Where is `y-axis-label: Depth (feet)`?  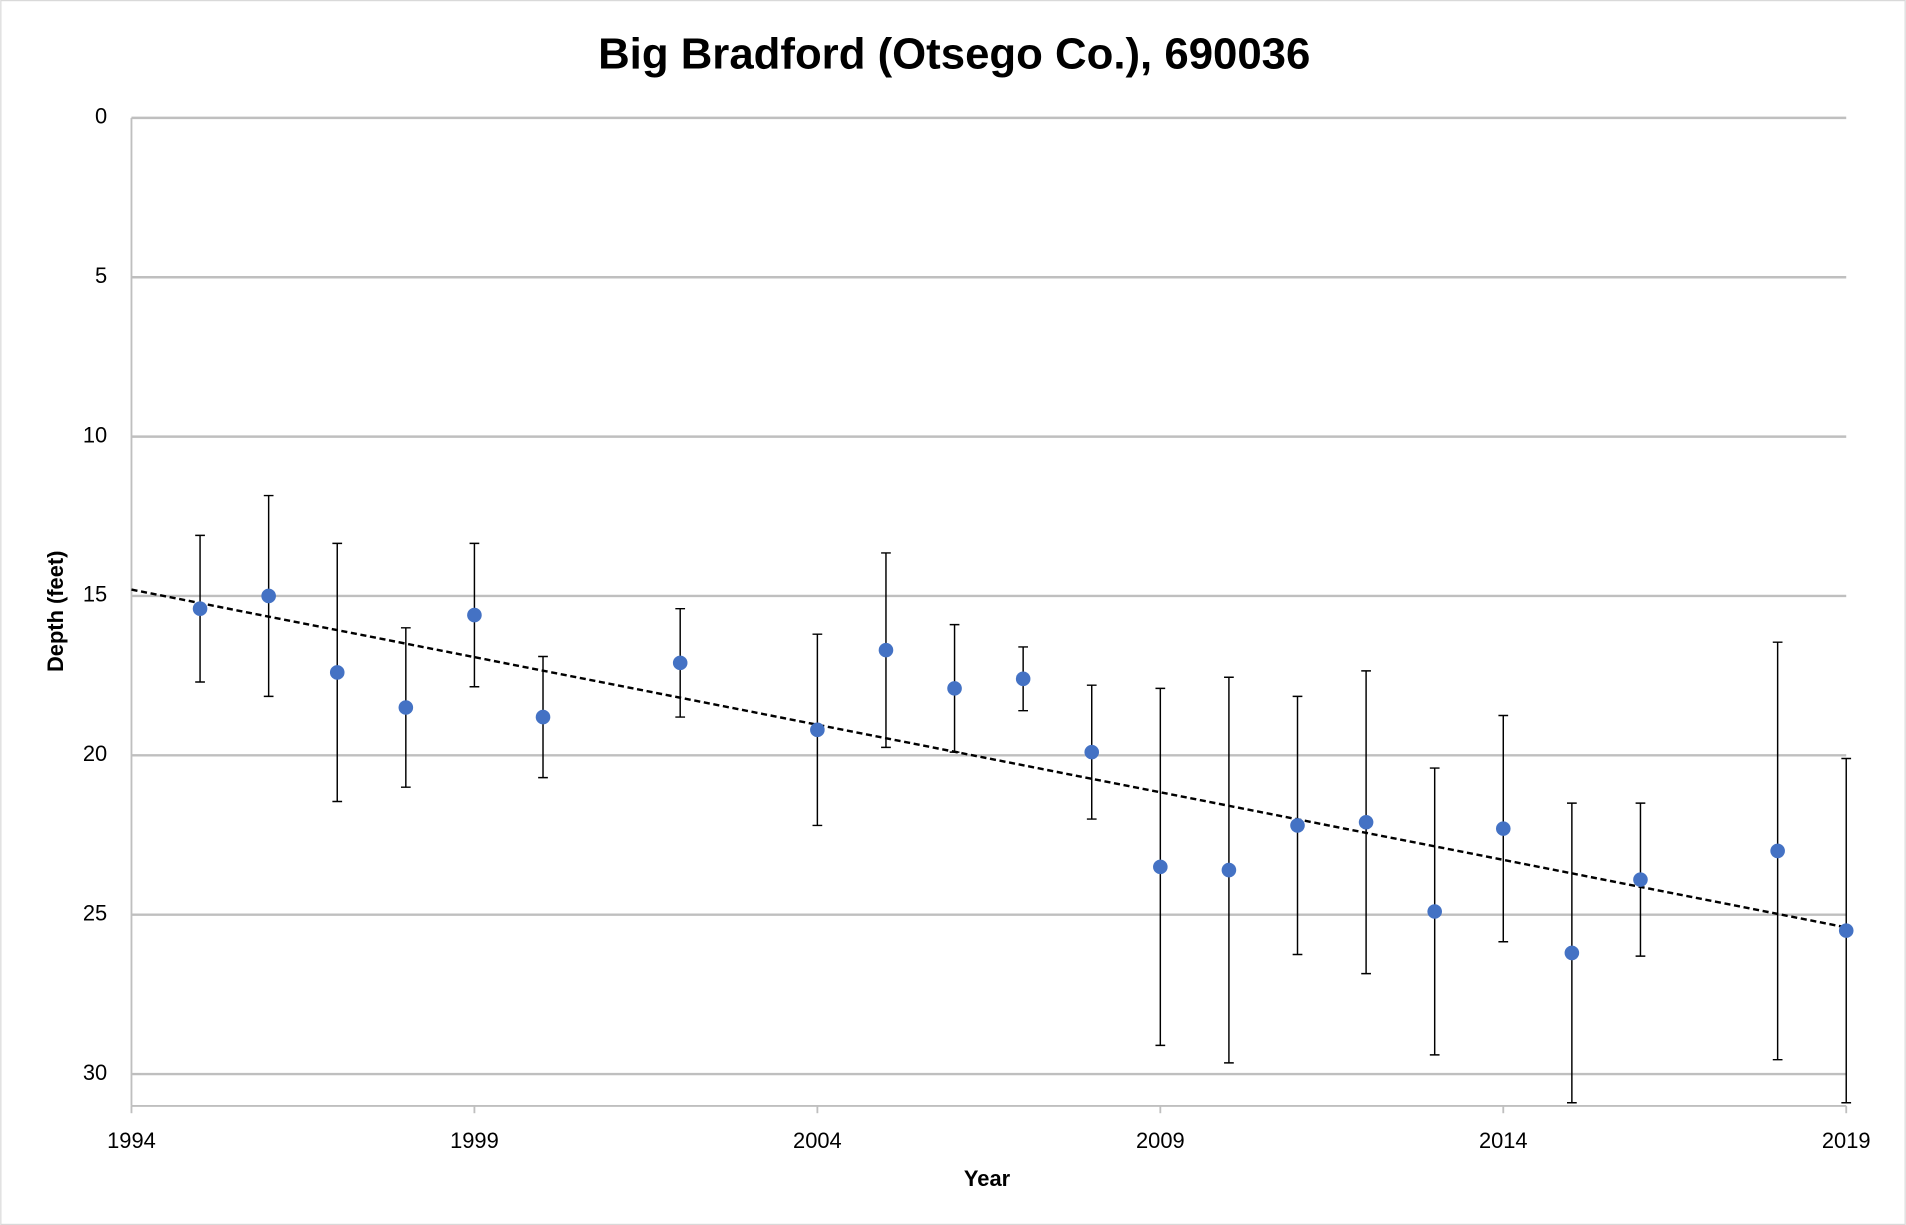
y-axis-label: Depth (feet) is located at coordinates (55, 611).